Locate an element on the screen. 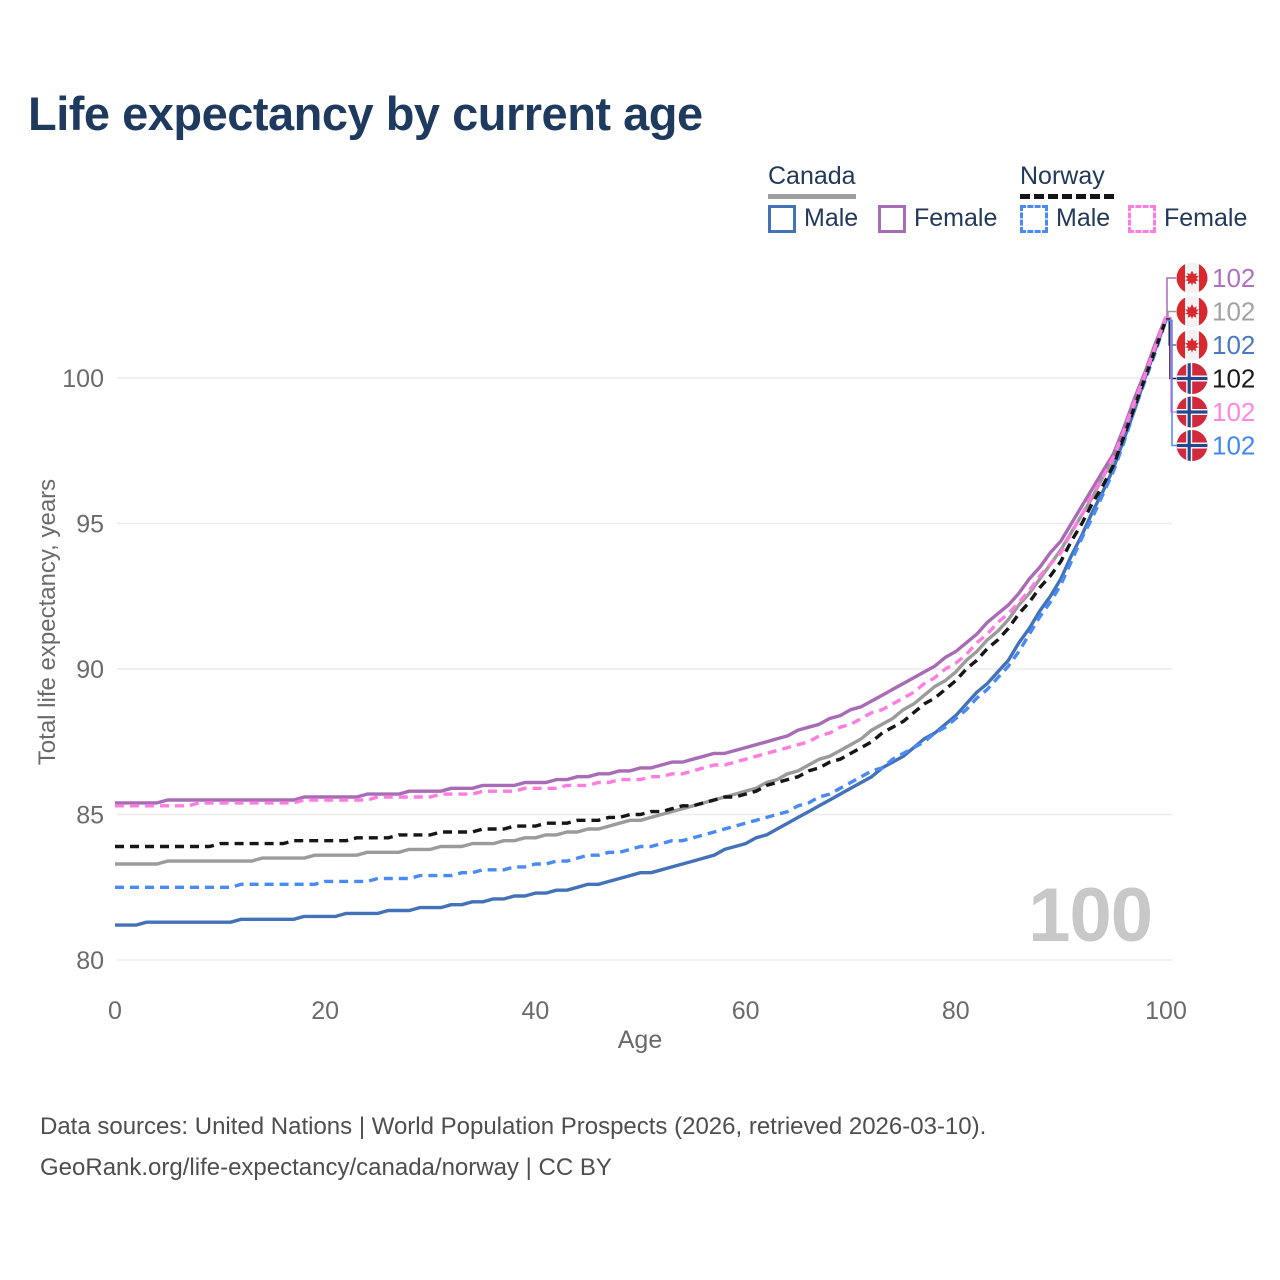 The image size is (1280, 1280). legend: Canada Norway Male Female Male Female is located at coordinates (1018, 202).